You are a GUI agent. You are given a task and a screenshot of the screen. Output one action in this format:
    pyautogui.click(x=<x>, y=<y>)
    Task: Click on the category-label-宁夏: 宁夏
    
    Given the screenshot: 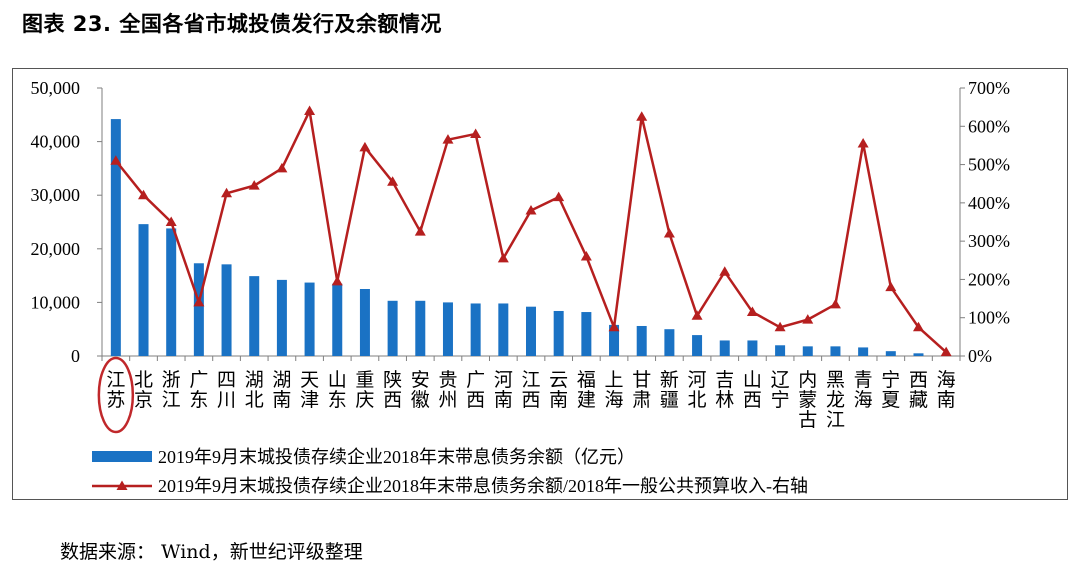 What is the action you would take?
    pyautogui.click(x=890, y=390)
    